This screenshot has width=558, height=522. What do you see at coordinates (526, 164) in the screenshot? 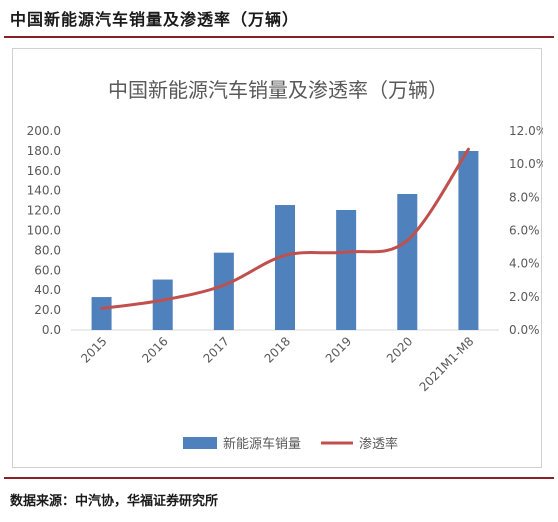
I see `y-right-tick-label: 10.0%` at bounding box center [526, 164].